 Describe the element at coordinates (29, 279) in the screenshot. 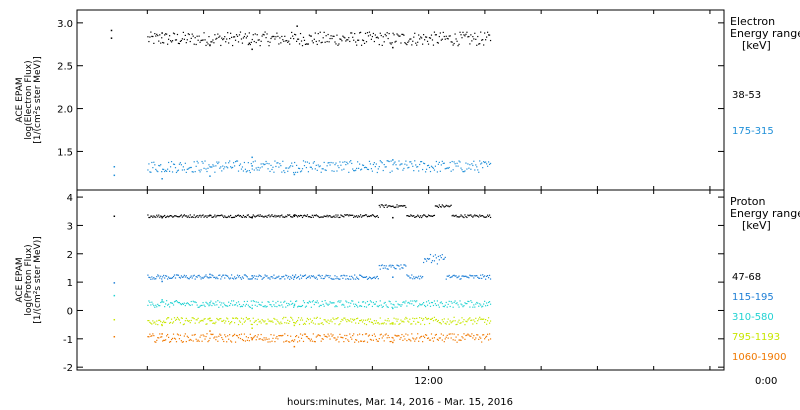

I see `y-axis-label: log(Proton Flux)` at that location.